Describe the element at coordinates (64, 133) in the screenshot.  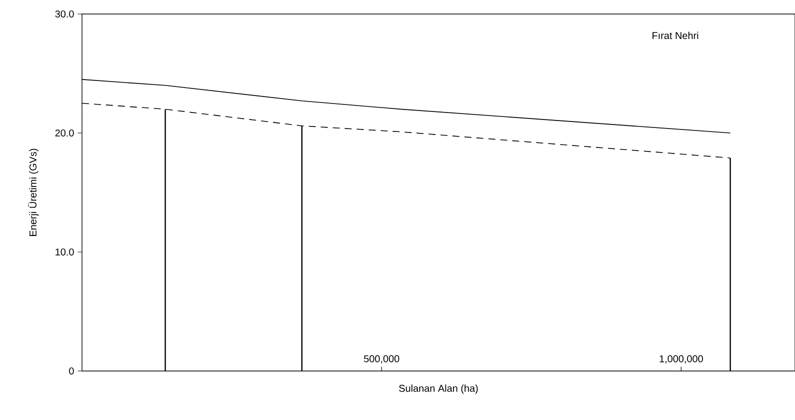
I see `y-tick-label: 20.0` at that location.